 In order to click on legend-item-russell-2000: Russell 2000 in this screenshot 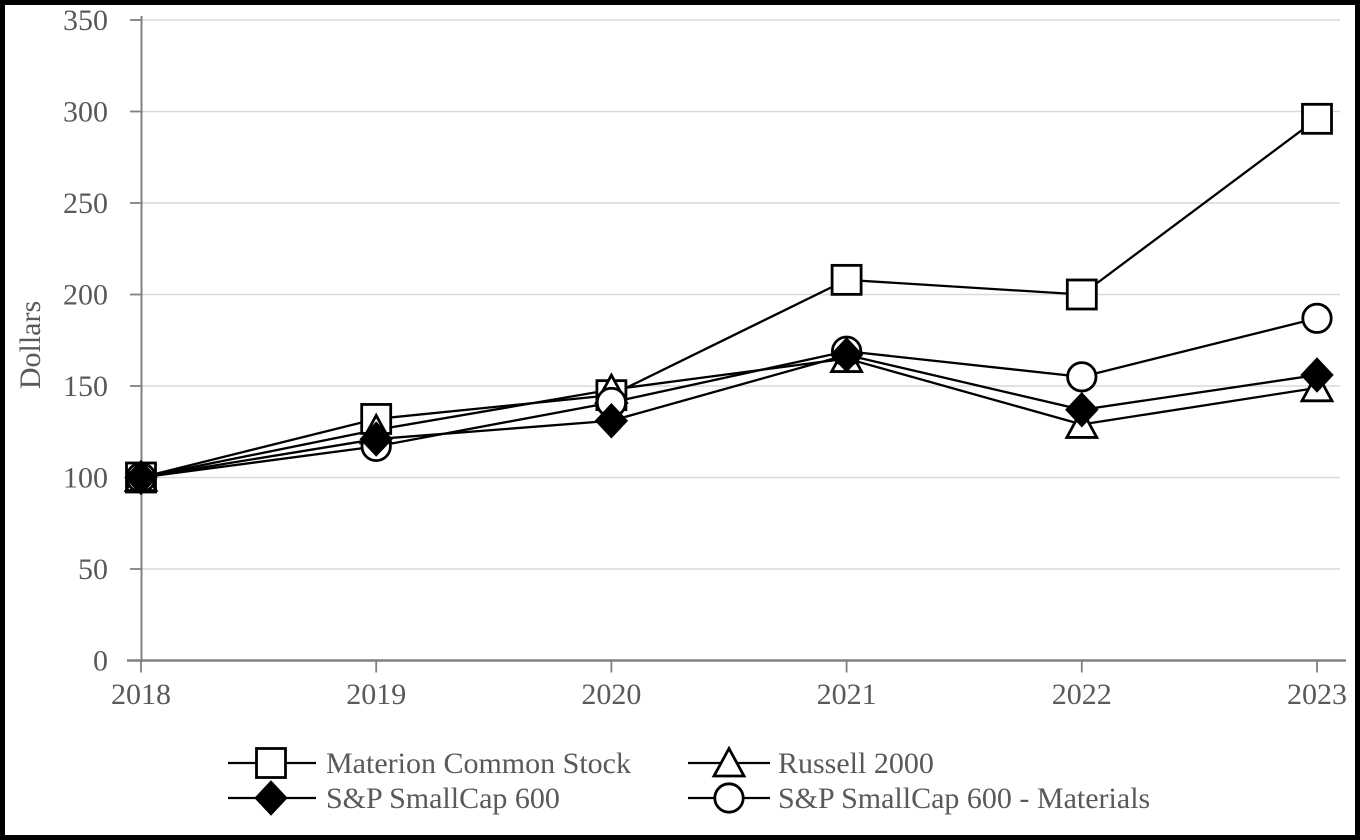, I will do `click(811, 762)`.